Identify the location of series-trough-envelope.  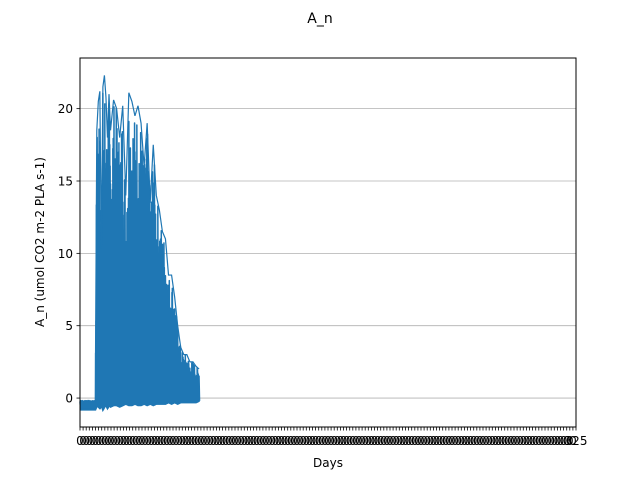
(140, 406).